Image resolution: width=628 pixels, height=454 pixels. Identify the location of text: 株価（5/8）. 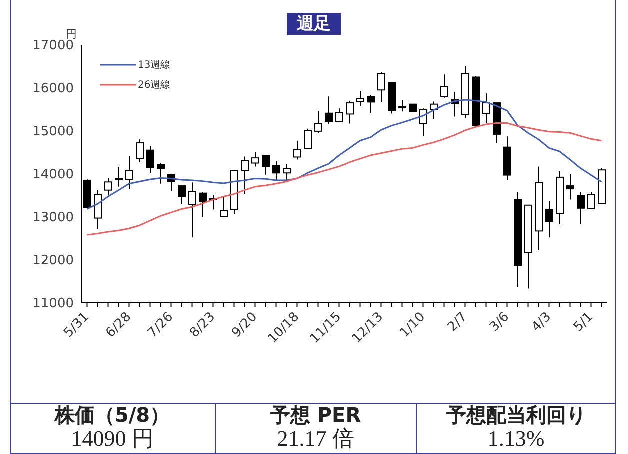
(113, 415).